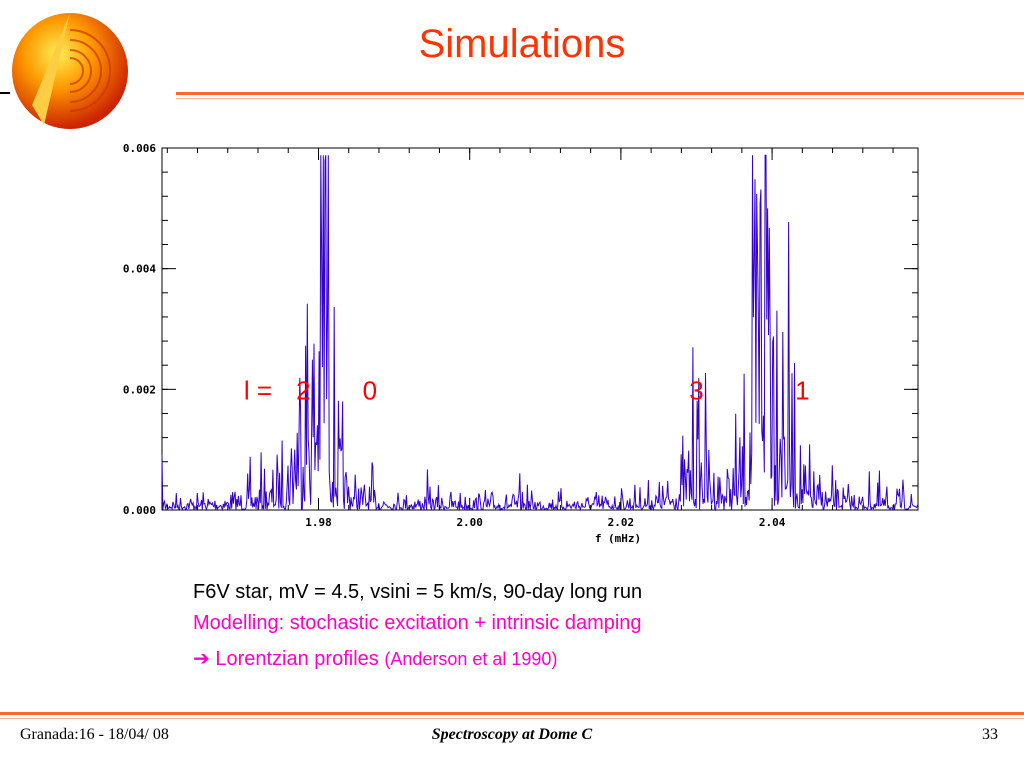  What do you see at coordinates (5, 93) in the screenshot?
I see `title-rule-left` at bounding box center [5, 93].